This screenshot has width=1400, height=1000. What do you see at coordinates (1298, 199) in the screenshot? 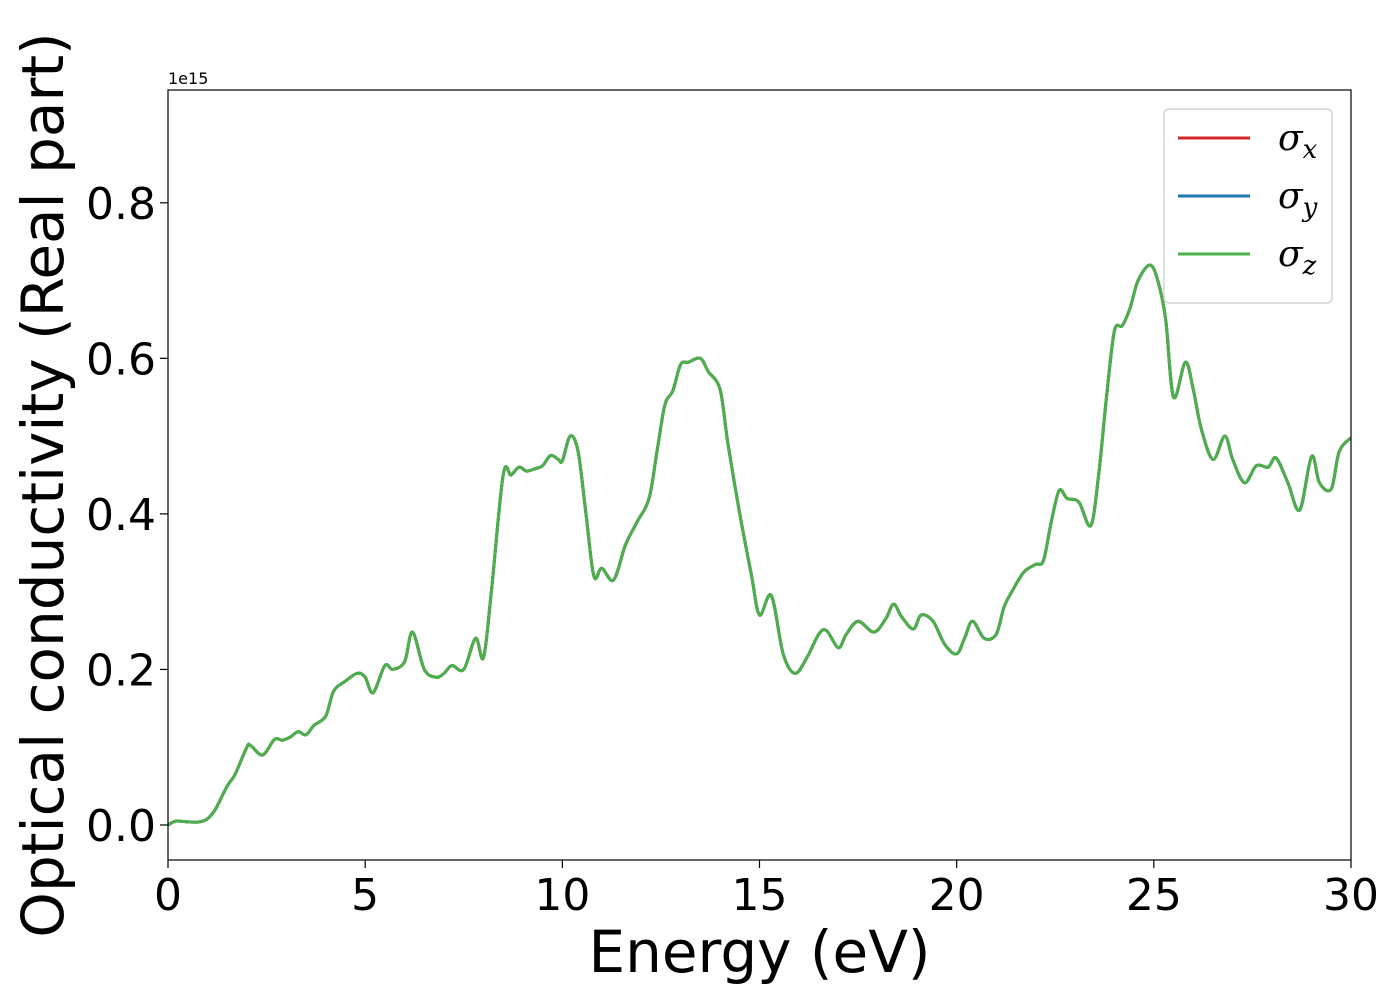
I see `legend-entry-label: σy` at bounding box center [1298, 199].